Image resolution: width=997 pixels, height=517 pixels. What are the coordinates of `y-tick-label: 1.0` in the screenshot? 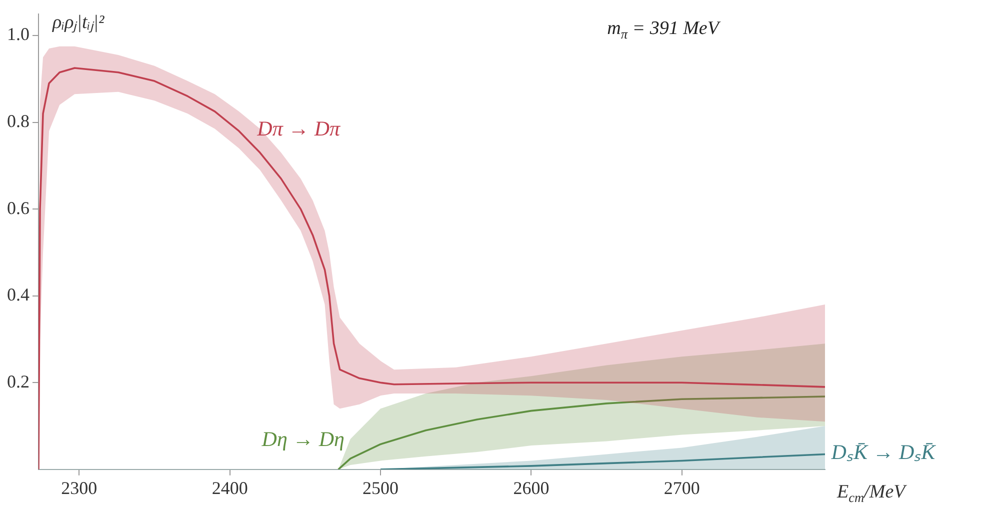 It's located at (18, 34).